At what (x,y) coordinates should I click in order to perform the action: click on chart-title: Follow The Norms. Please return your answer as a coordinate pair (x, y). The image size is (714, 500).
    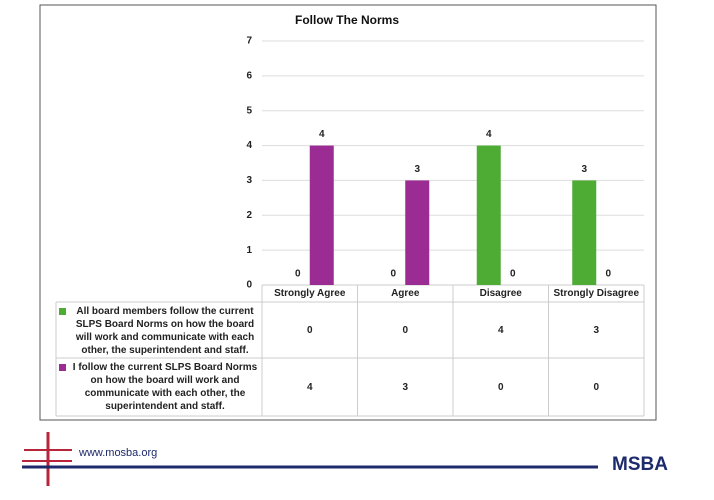
    Looking at the image, I should click on (347, 20).